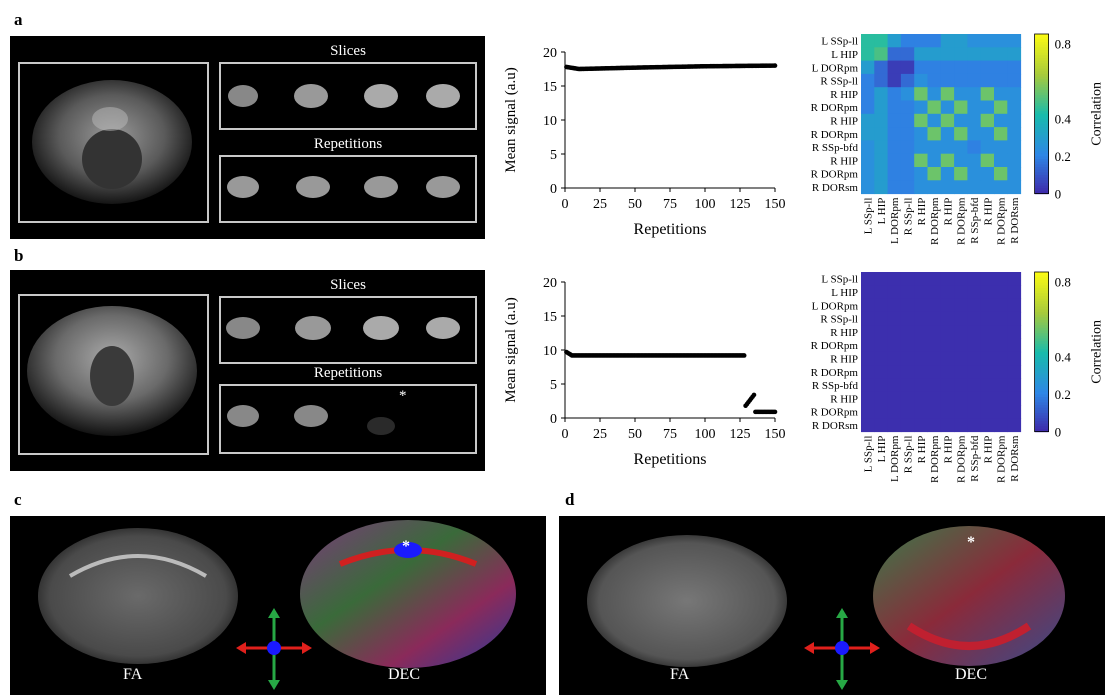 This screenshot has height=700, width=1113. Describe the element at coordinates (133, 674) in the screenshot. I see `fa-label: FA` at that location.